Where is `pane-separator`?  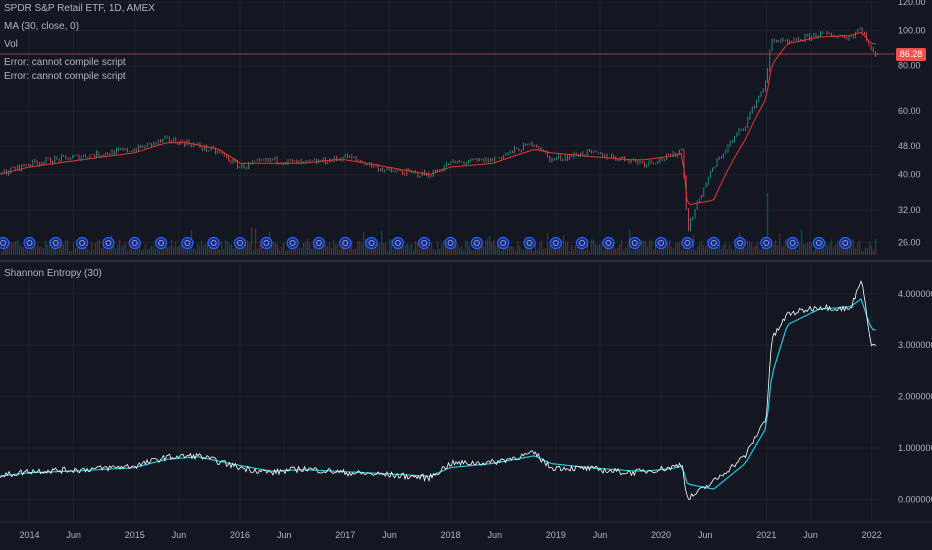 pane-separator is located at coordinates (466, 261).